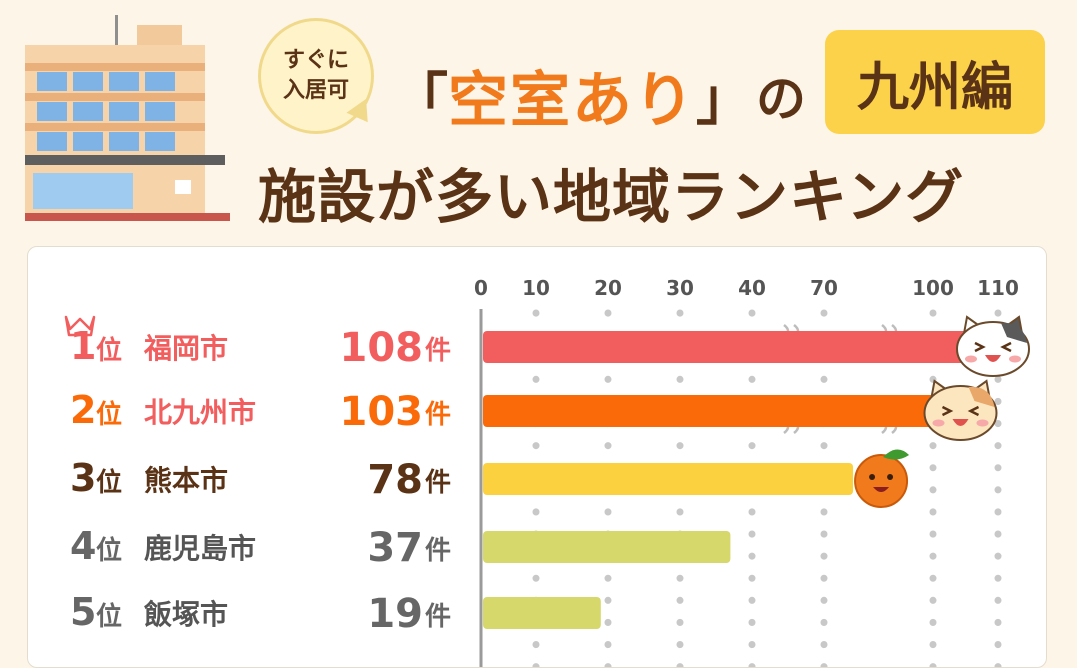  I want to click on value-label: 37, so click(395, 548).